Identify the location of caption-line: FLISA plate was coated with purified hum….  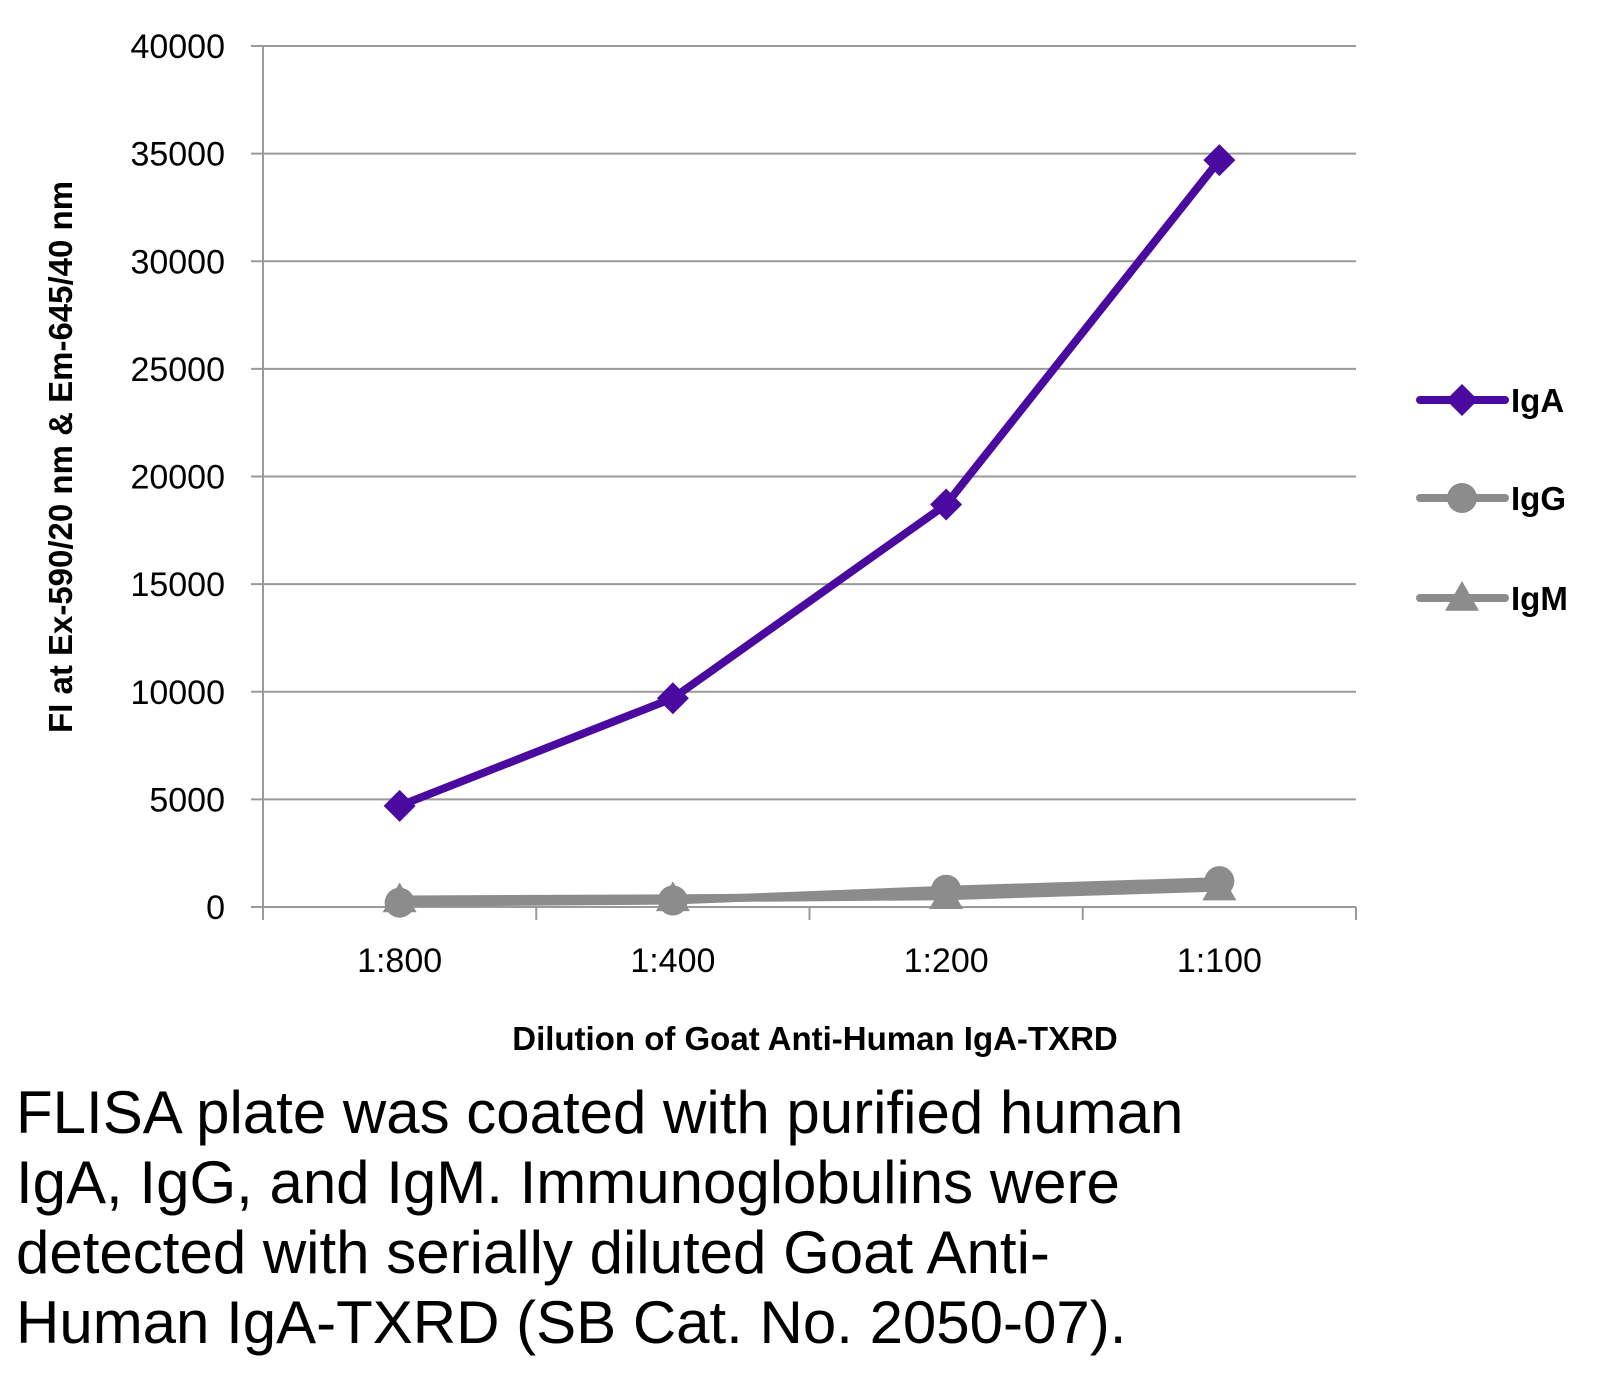
(600, 1112).